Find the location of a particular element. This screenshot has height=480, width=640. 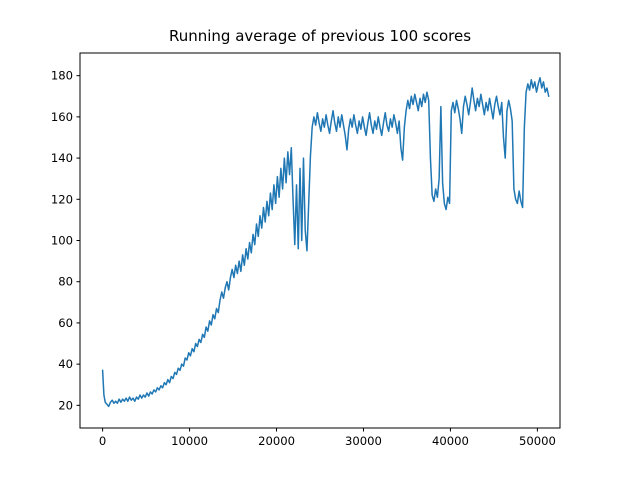

x-tick-label: 50000 is located at coordinates (537, 441).